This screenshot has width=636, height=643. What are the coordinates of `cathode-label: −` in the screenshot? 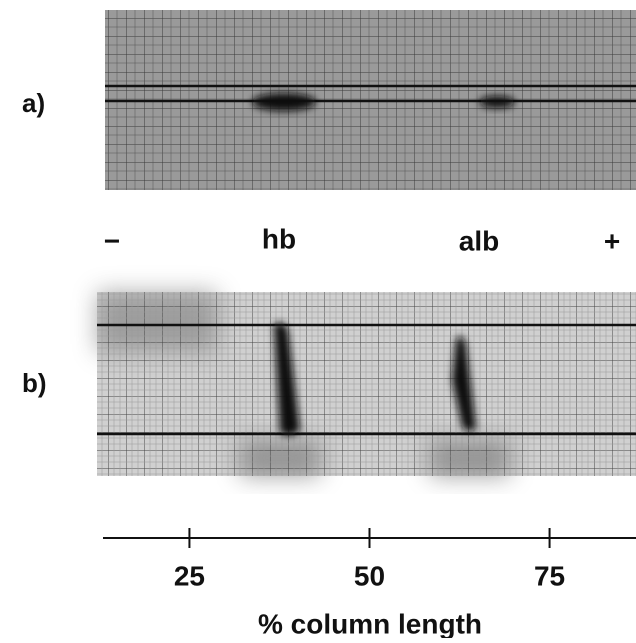 It's located at (112, 240).